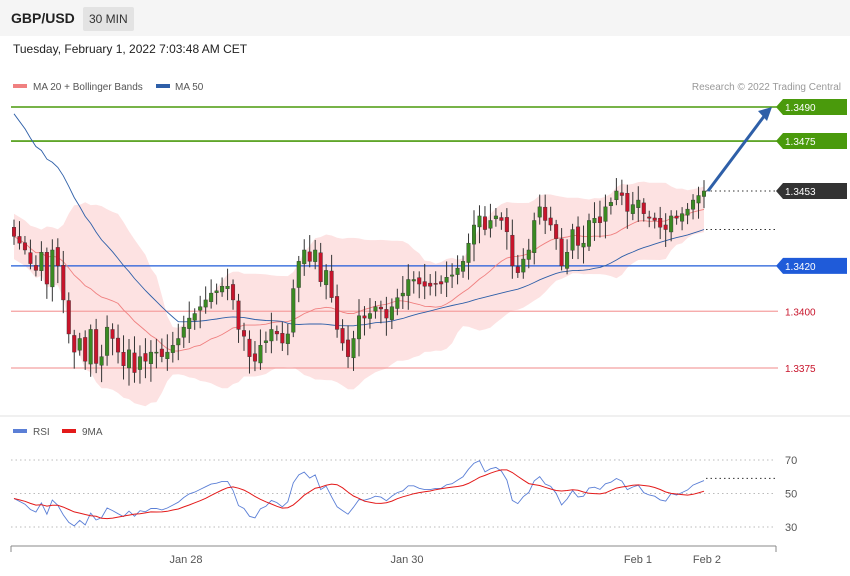  What do you see at coordinates (800, 267) in the screenshot?
I see `level-label: 1.3420` at bounding box center [800, 267].